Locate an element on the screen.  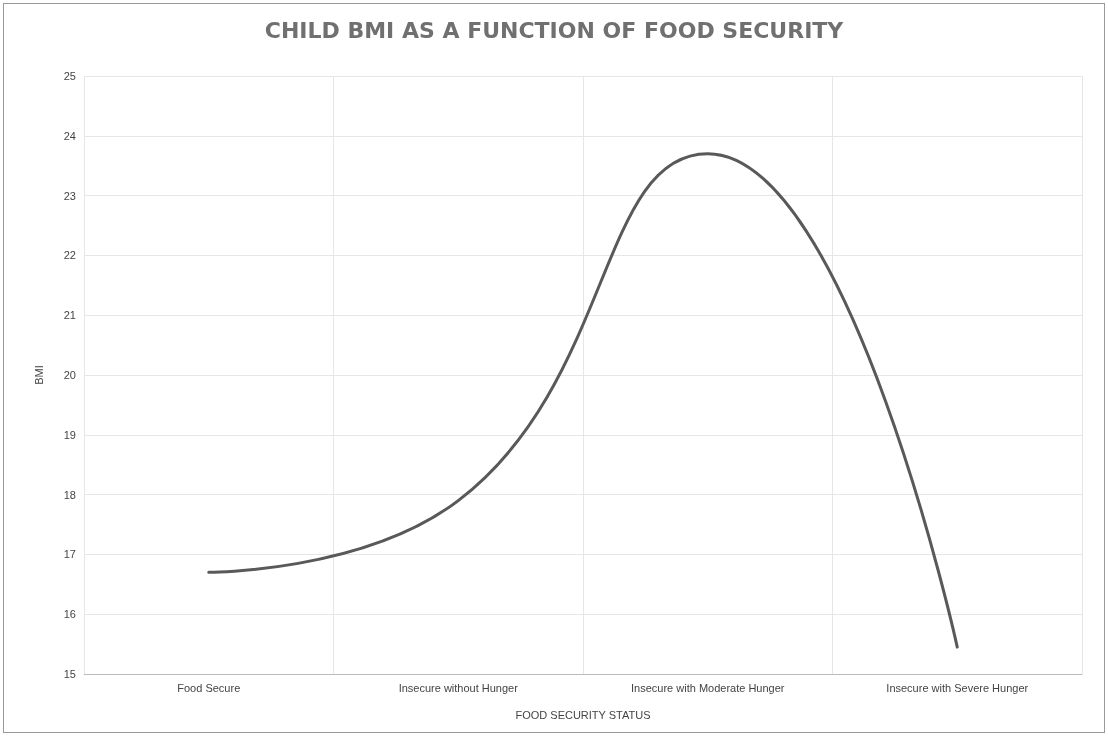
y-axis-title: BMI is located at coordinates (38, 375).